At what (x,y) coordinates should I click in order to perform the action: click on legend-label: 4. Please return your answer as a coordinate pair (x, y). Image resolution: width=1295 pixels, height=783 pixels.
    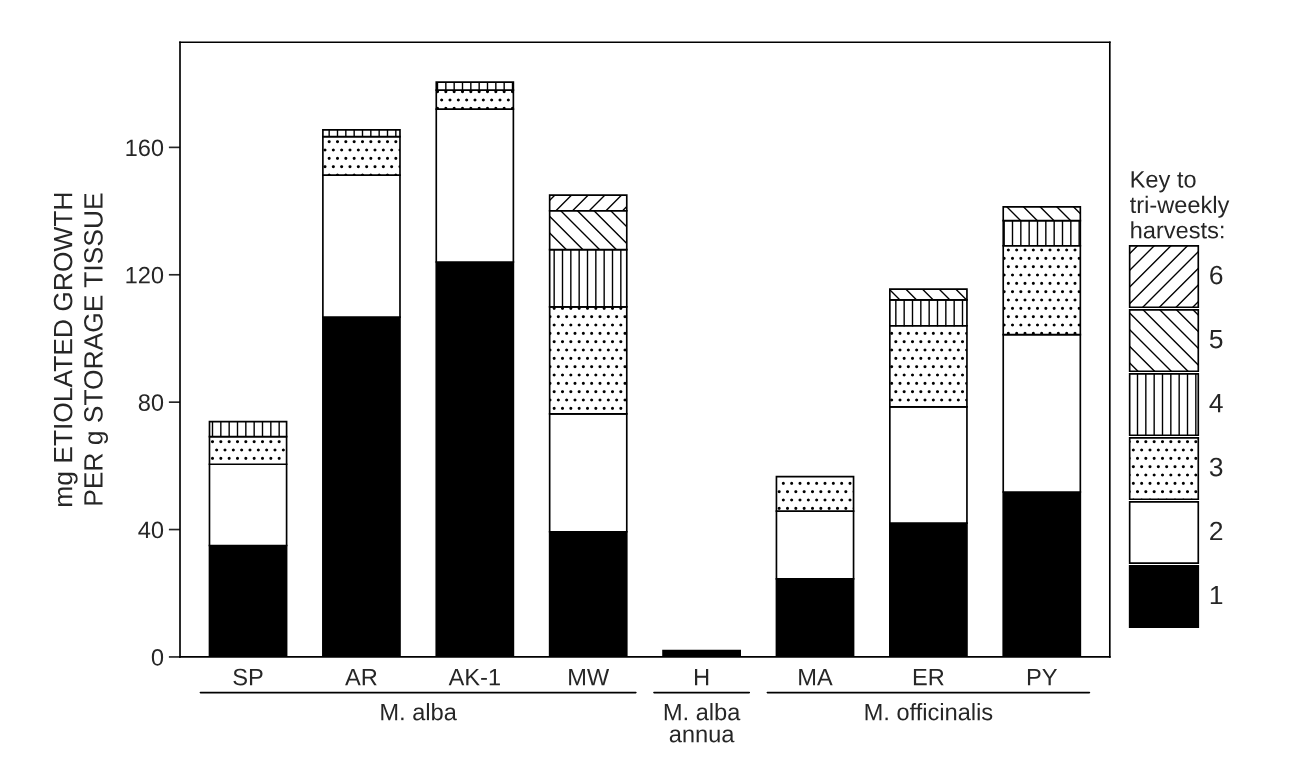
    Looking at the image, I should click on (1216, 403).